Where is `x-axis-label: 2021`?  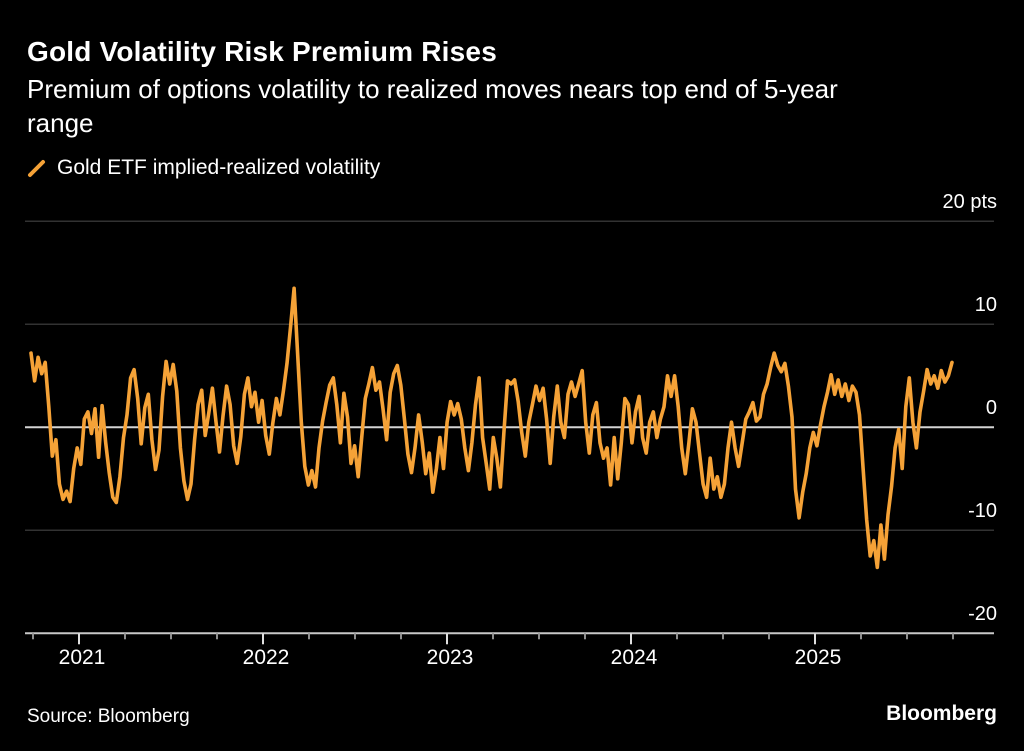 x-axis-label: 2021 is located at coordinates (82, 657).